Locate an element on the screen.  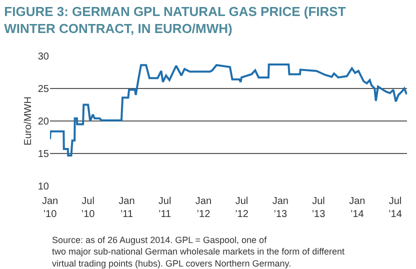
y-tick-label: 30 is located at coordinates (44, 57).